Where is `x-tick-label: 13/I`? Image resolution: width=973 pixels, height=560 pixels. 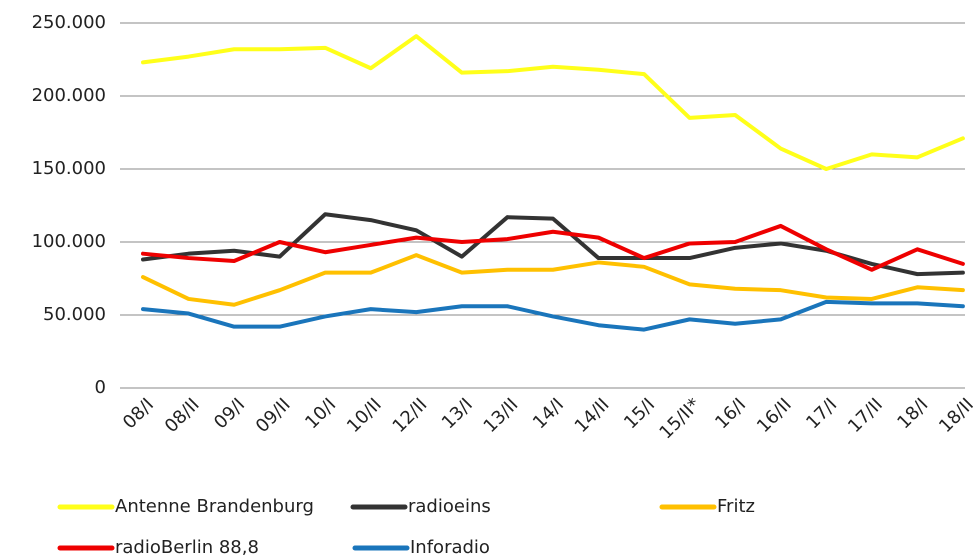
x-tick-label: 13/I is located at coordinates (457, 413).